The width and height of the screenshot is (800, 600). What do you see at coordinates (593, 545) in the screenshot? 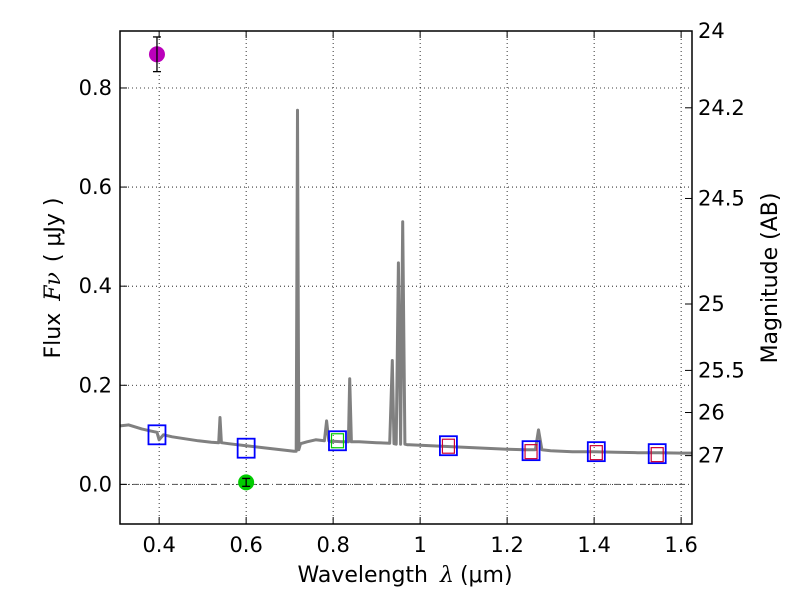
I see `x-tick-label: 1.4` at bounding box center [593, 545].